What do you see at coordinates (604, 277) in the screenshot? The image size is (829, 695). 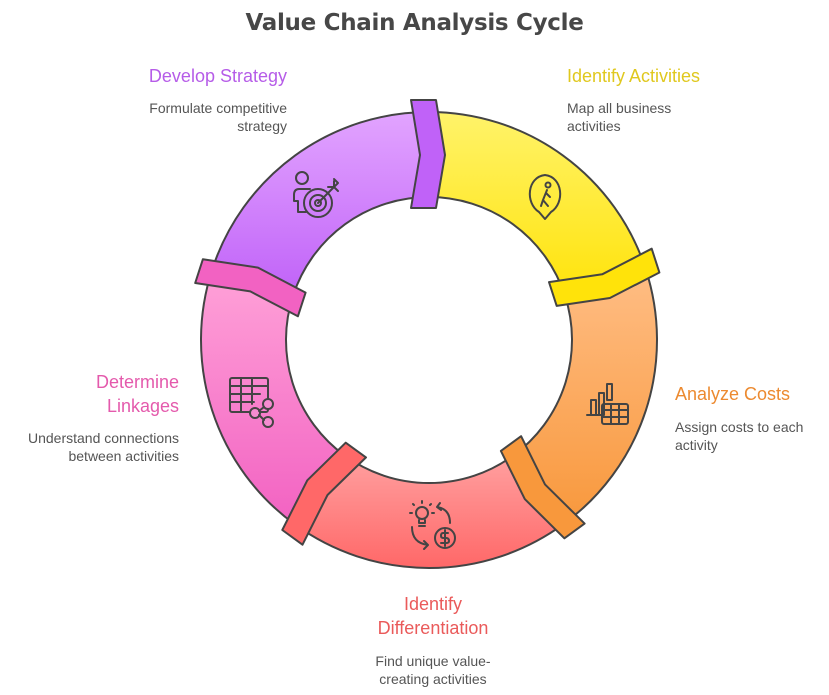 I see `connector-tab-identify-activities` at bounding box center [604, 277].